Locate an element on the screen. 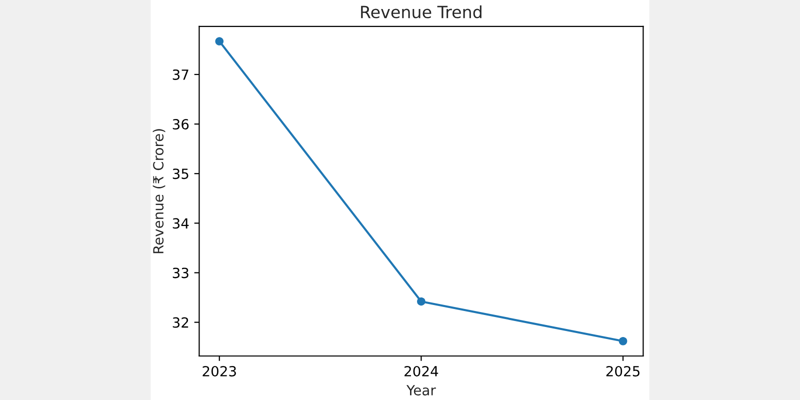 Image resolution: width=800 pixels, height=400 pixels. y-axis-title: Revenue (₹ Crore) is located at coordinates (159, 191).